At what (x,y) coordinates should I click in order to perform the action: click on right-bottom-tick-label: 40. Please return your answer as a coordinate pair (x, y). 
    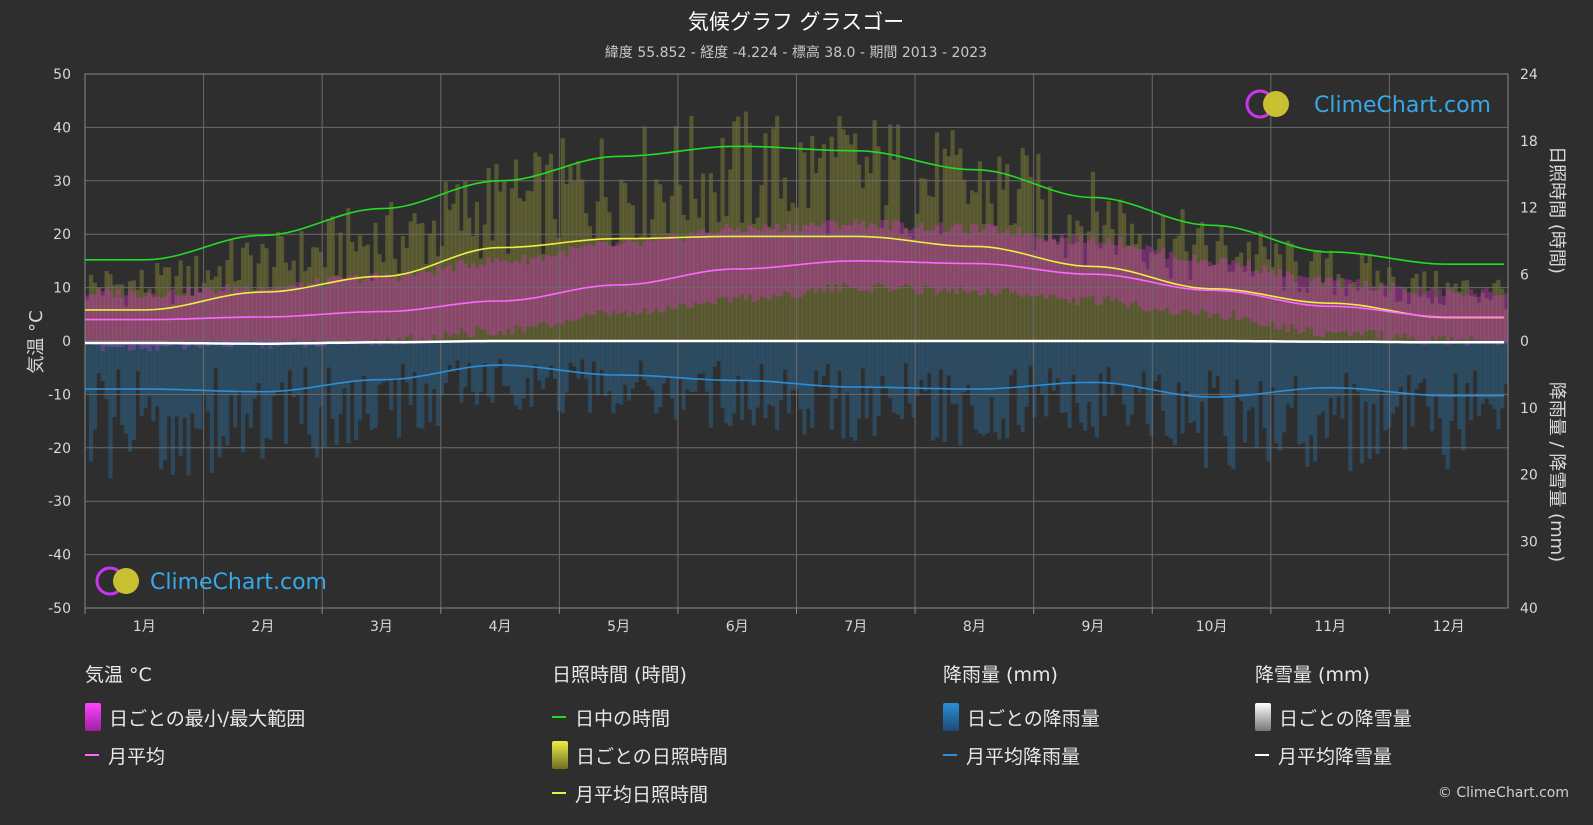
    Looking at the image, I should click on (1529, 609).